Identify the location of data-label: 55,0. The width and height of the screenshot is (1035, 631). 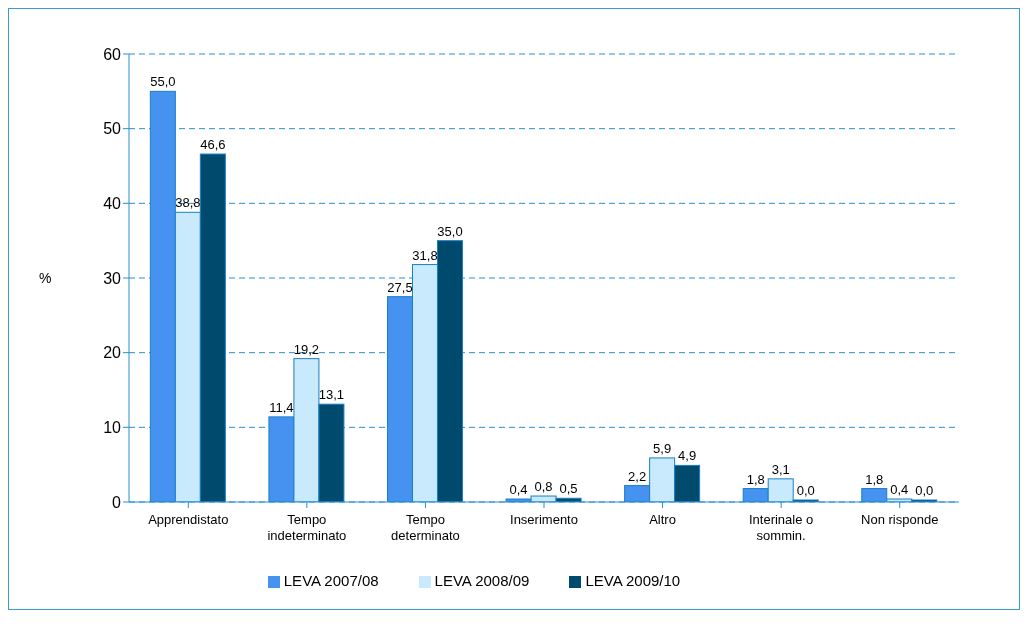
(163, 82).